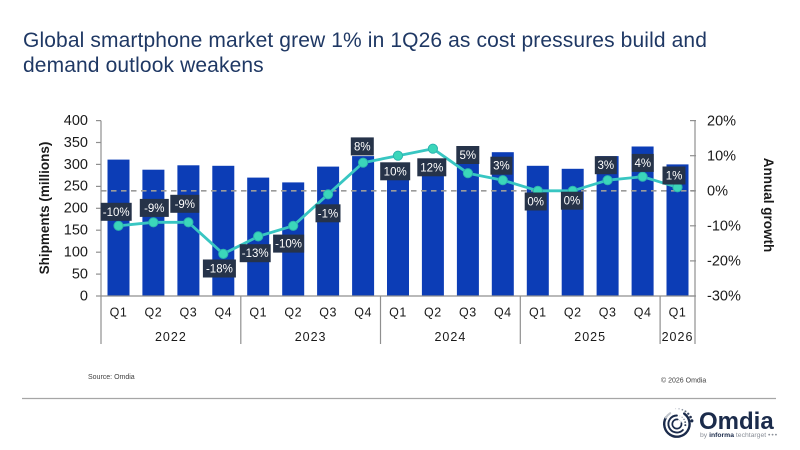 Image resolution: width=800 pixels, height=450 pixels. What do you see at coordinates (431, 168) in the screenshot?
I see `svg-text: 12%` at bounding box center [431, 168].